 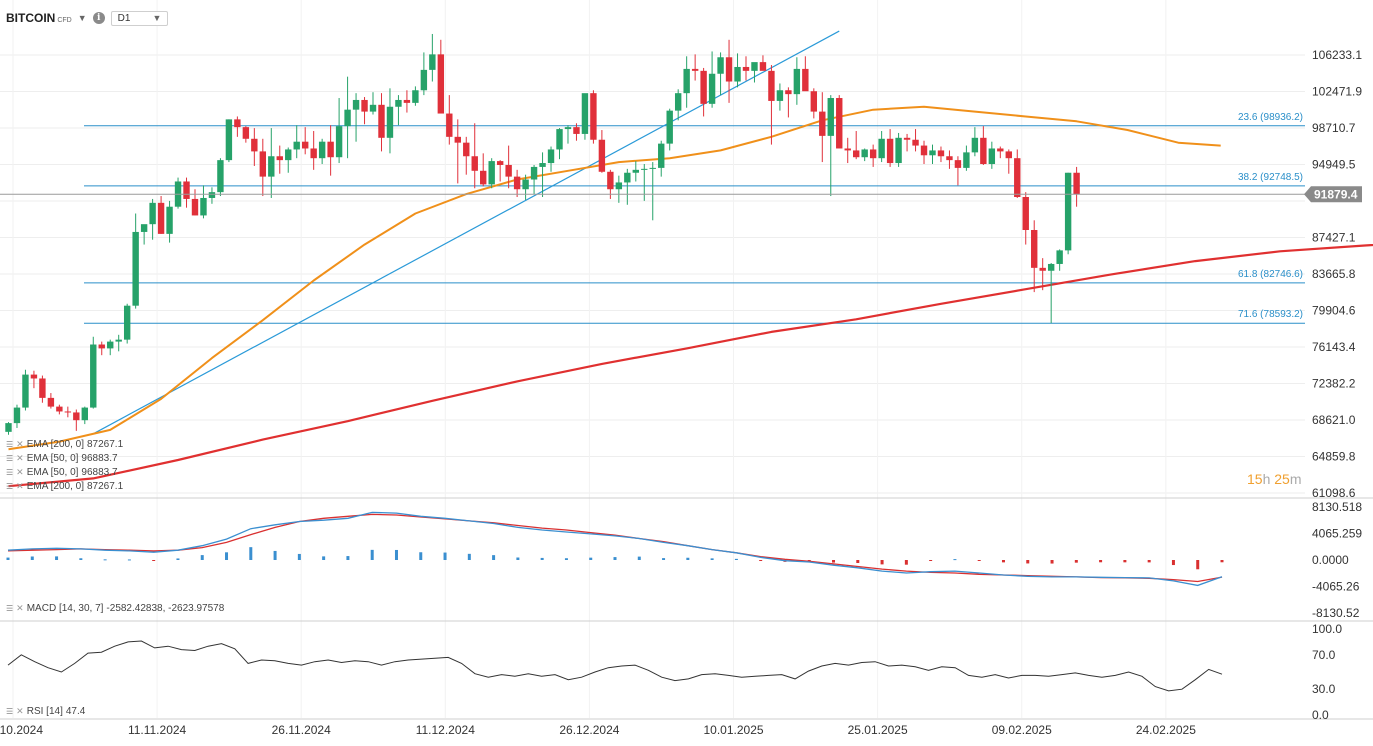 What do you see at coordinates (1337, 91) in the screenshot?
I see `price-tick-label: 102471.9` at bounding box center [1337, 91].